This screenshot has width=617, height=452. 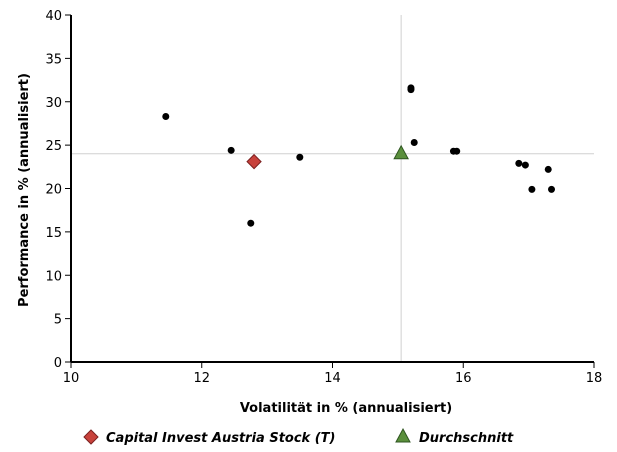 I want to click on y-tick-label: 30, so click(x=53, y=103).